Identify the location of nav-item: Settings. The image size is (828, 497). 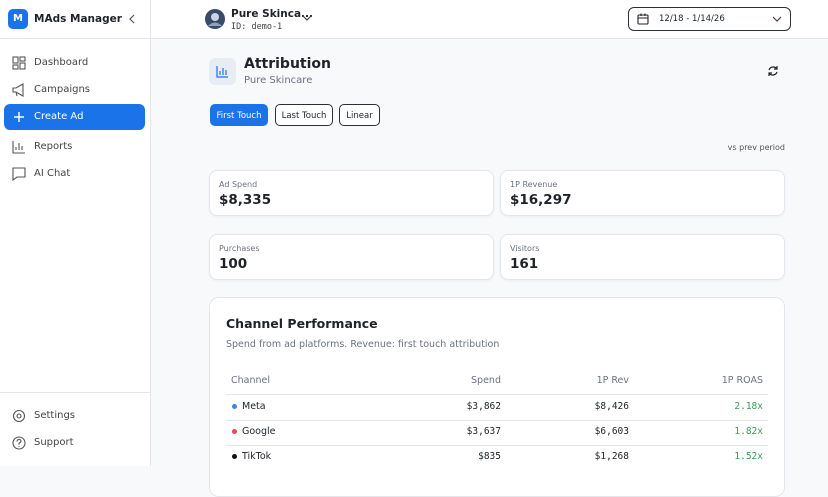
(74, 416).